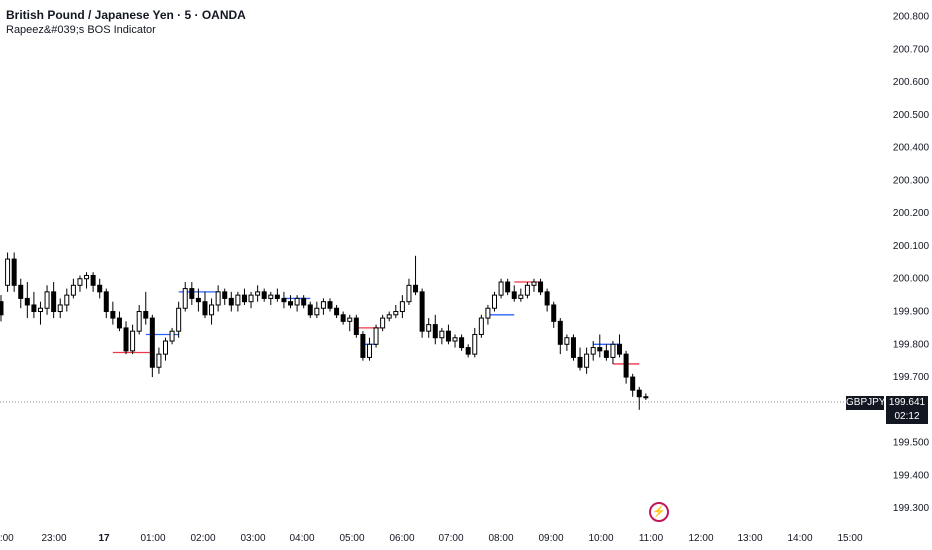 The height and width of the screenshot is (550, 932). What do you see at coordinates (907, 402) in the screenshot?
I see `last-price-value: 199.641` at bounding box center [907, 402].